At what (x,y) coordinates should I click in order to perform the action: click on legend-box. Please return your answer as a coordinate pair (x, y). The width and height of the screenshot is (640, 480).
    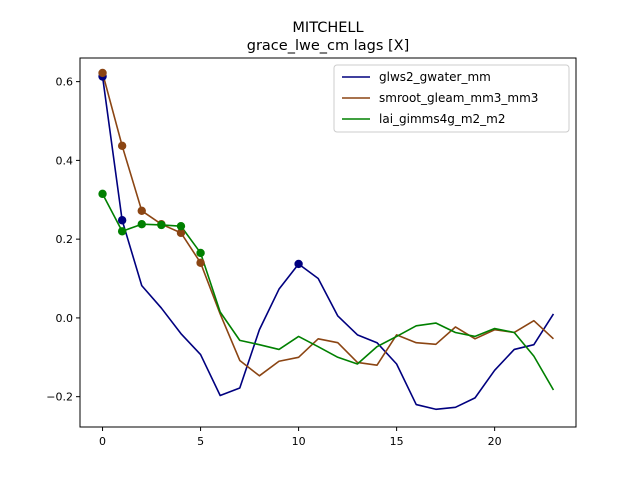
    Looking at the image, I should click on (451, 98).